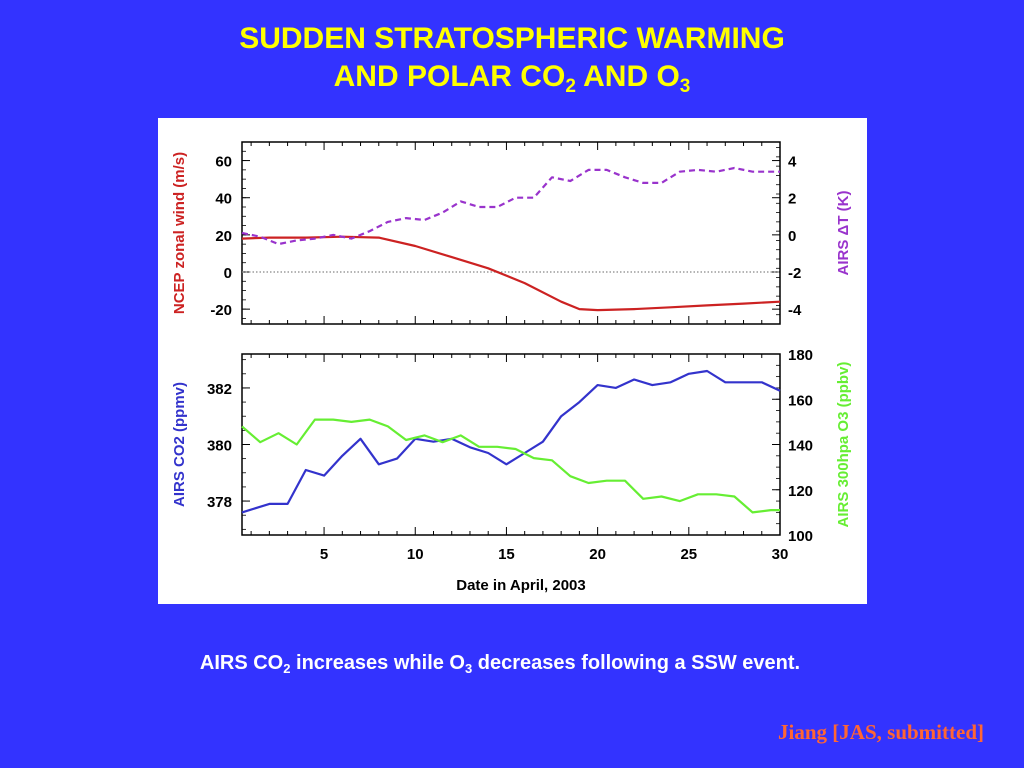  Describe the element at coordinates (570, 86) in the screenshot. I see `title-subscript-co2: 2` at that location.